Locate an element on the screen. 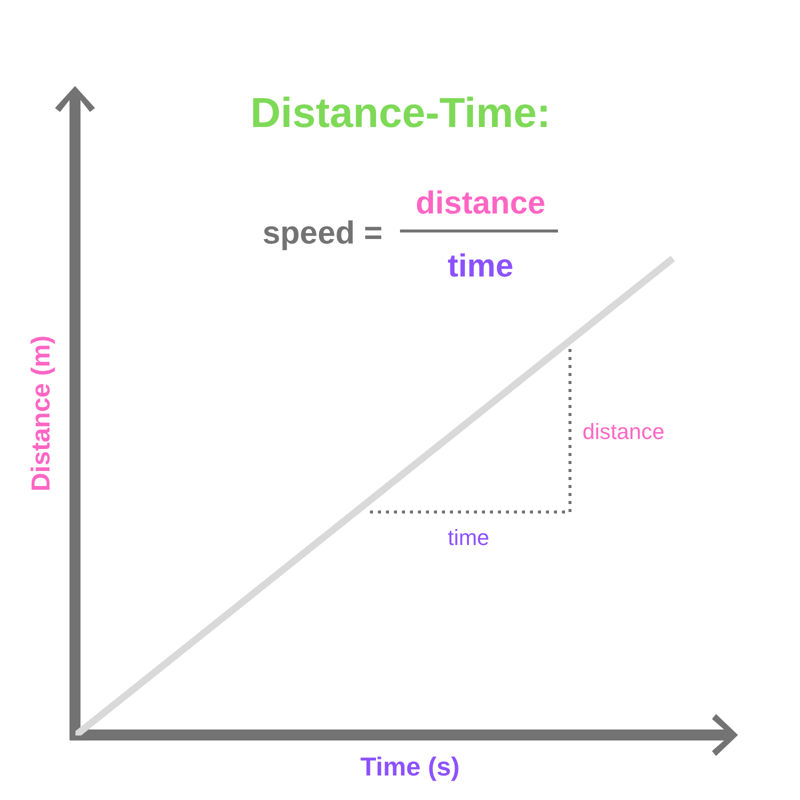  text: speed = is located at coordinates (322, 232).